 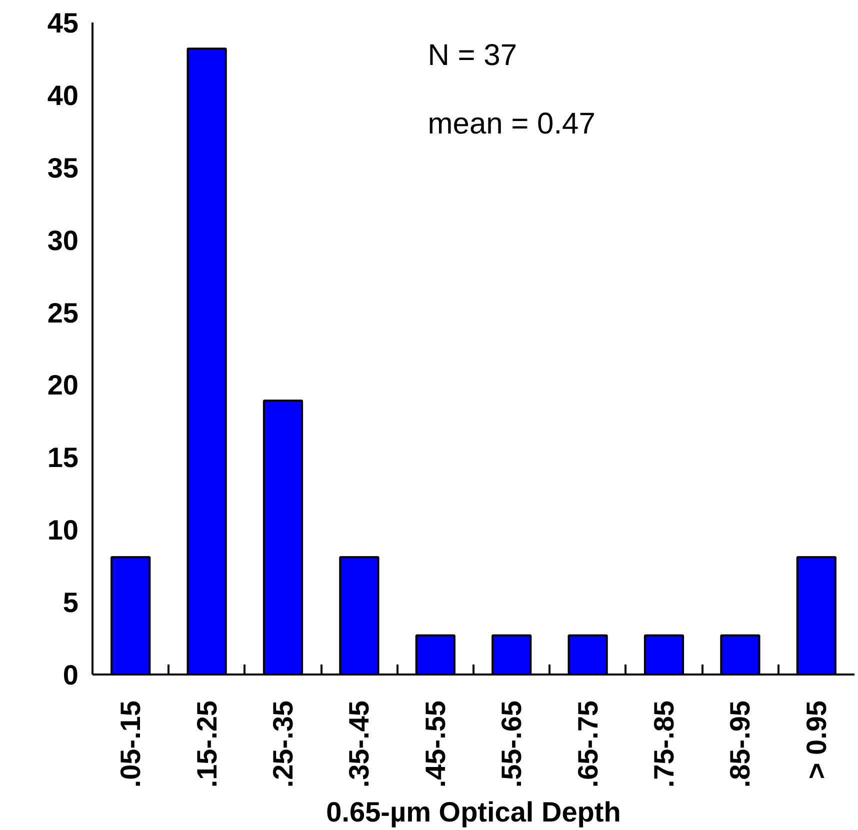 What do you see at coordinates (816, 740) in the screenshot?
I see `x-tick-label: > 0.95` at bounding box center [816, 740].